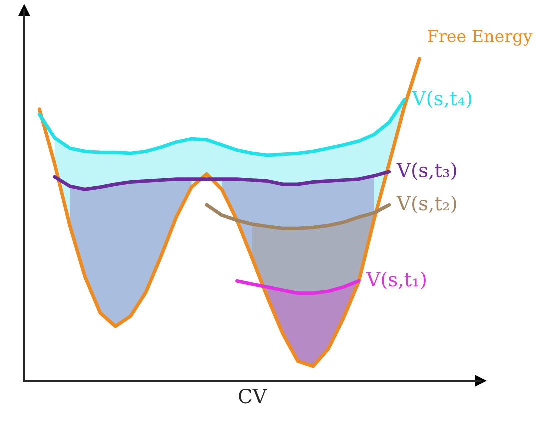 Image resolution: width=543 pixels, height=421 pixels. Describe the element at coordinates (480, 38) in the screenshot. I see `series-label: Free Energy` at that location.